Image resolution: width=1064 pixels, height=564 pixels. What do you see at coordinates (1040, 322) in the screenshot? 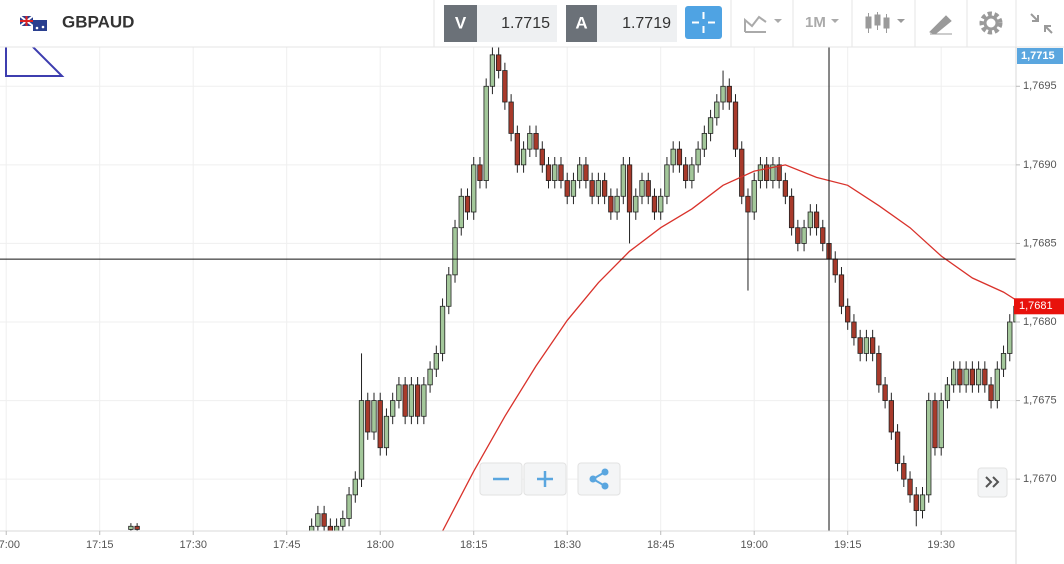
I see `y-tick-label: 1,7680` at bounding box center [1040, 322].